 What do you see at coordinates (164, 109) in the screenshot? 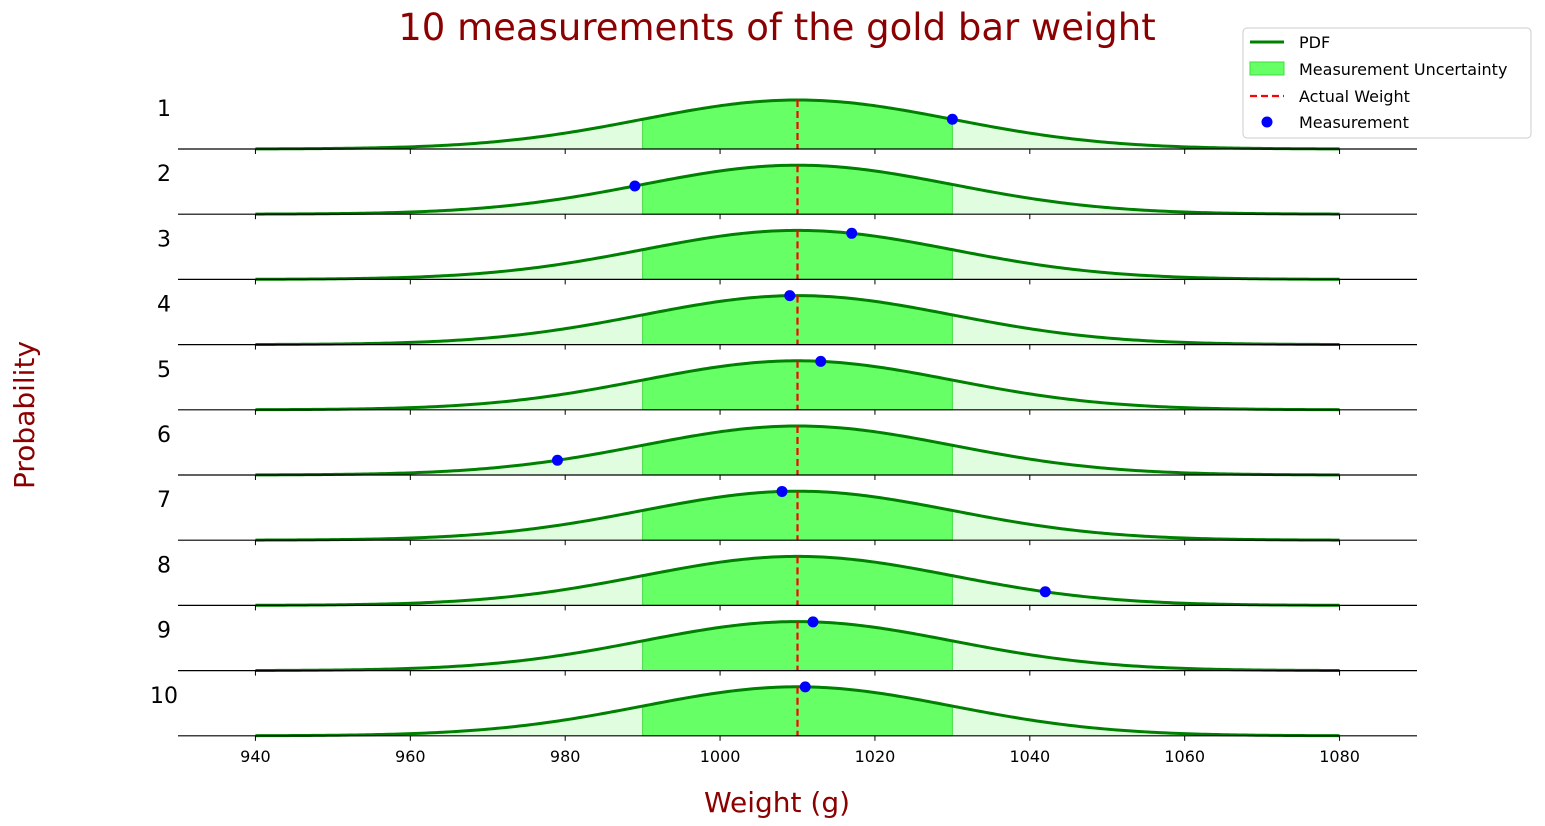
I see `row-label: 1` at bounding box center [164, 109].